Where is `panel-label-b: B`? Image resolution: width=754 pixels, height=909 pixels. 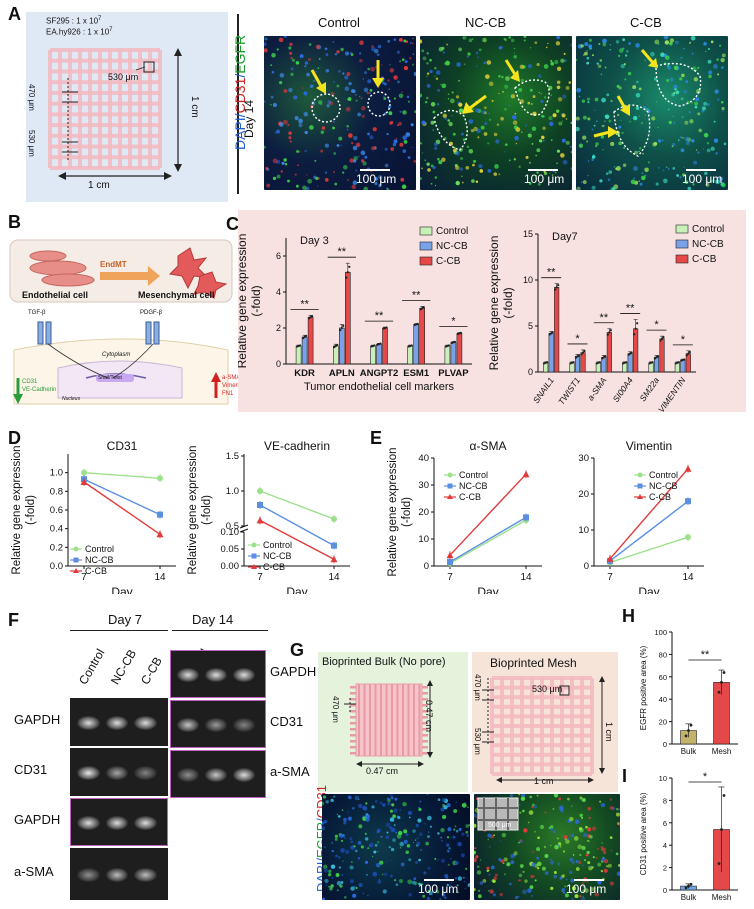 panel-label-b: B is located at coordinates (14, 222).